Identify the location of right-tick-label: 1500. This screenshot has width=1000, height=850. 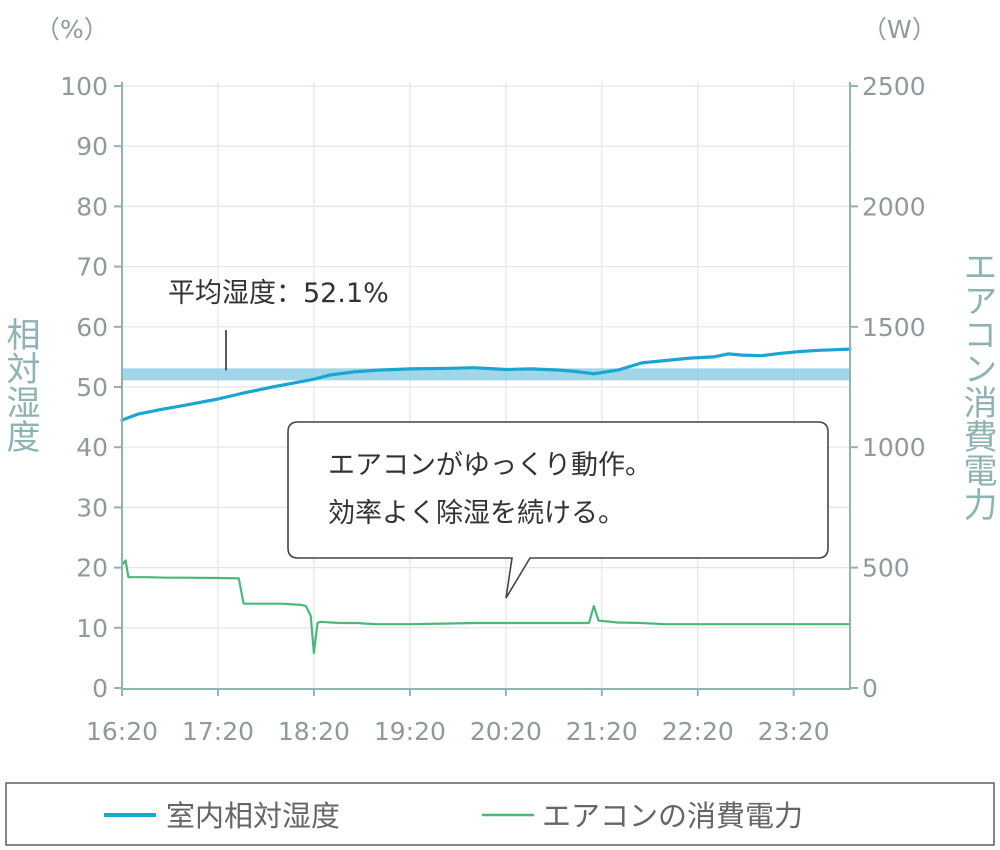
(894, 327).